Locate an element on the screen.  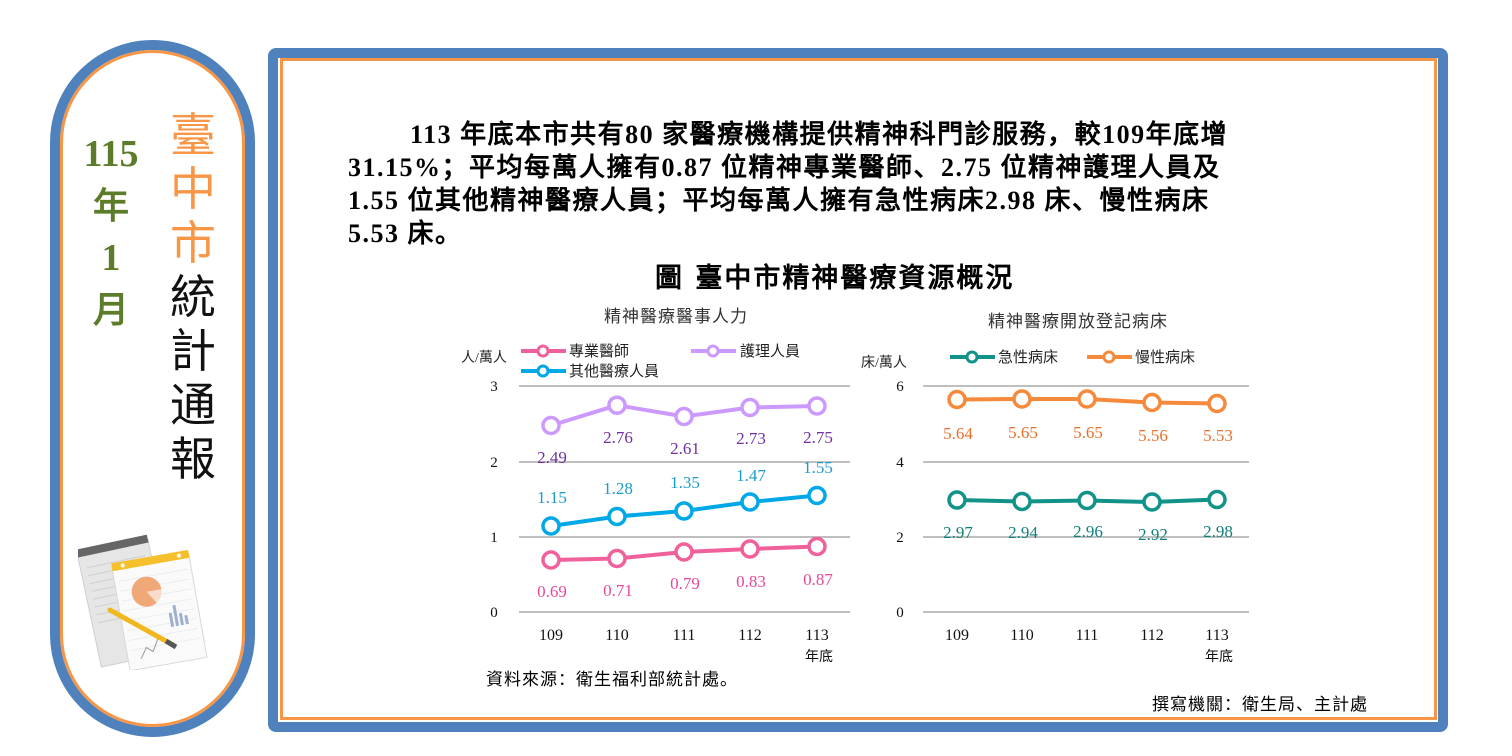
legend-item-other: 其他醫療人員 is located at coordinates (590, 371).